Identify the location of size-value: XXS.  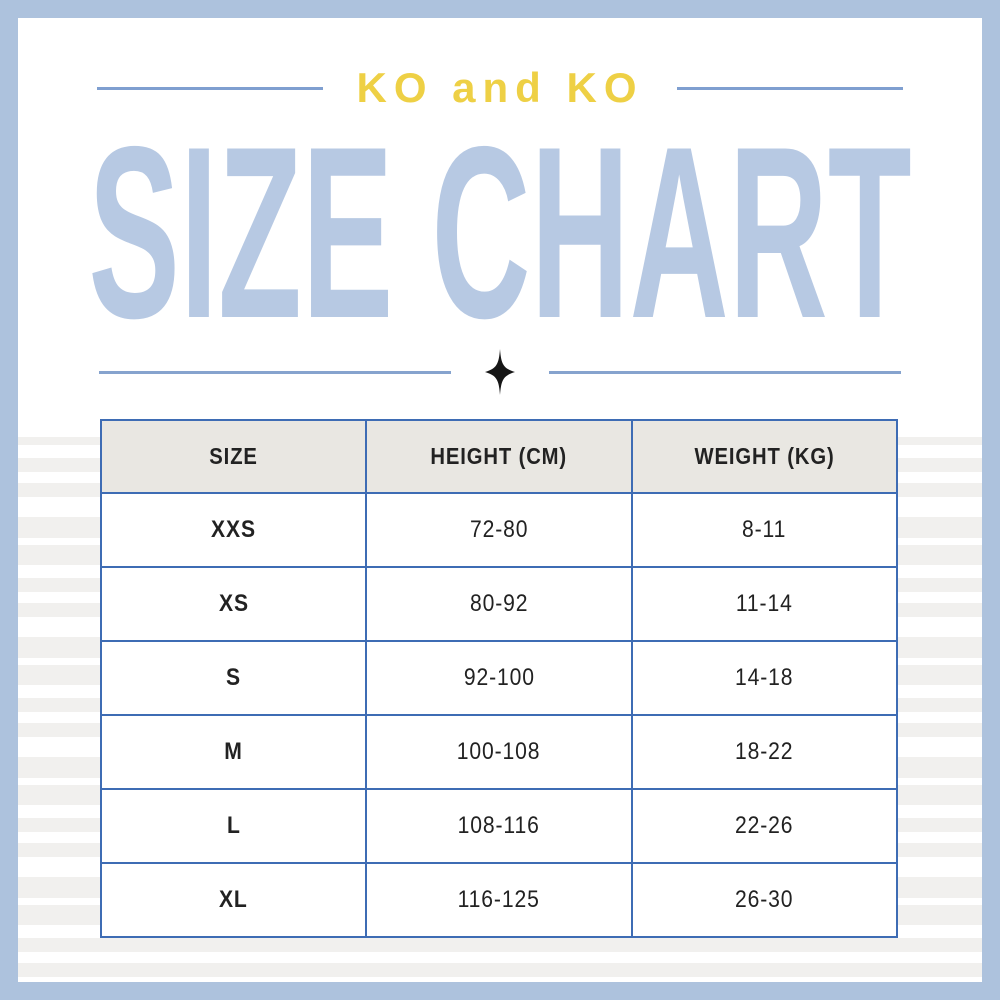
(233, 530).